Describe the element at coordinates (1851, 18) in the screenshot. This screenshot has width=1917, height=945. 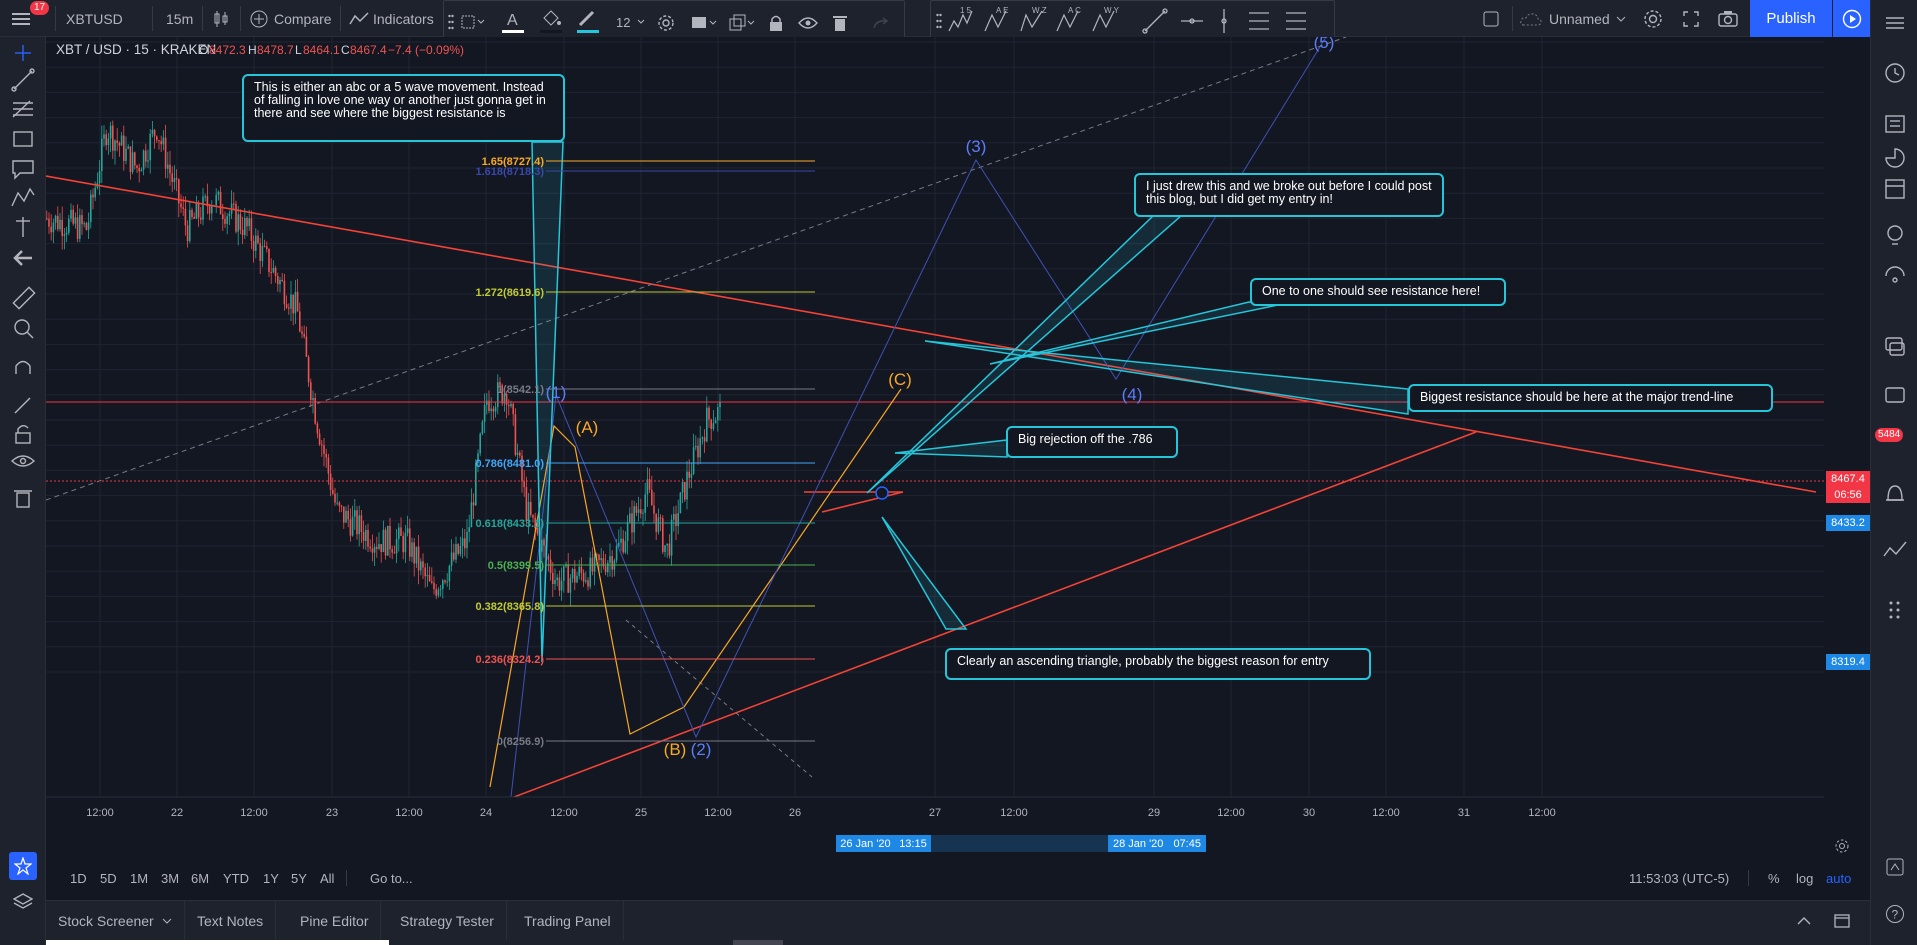
I see `play-icon` at that location.